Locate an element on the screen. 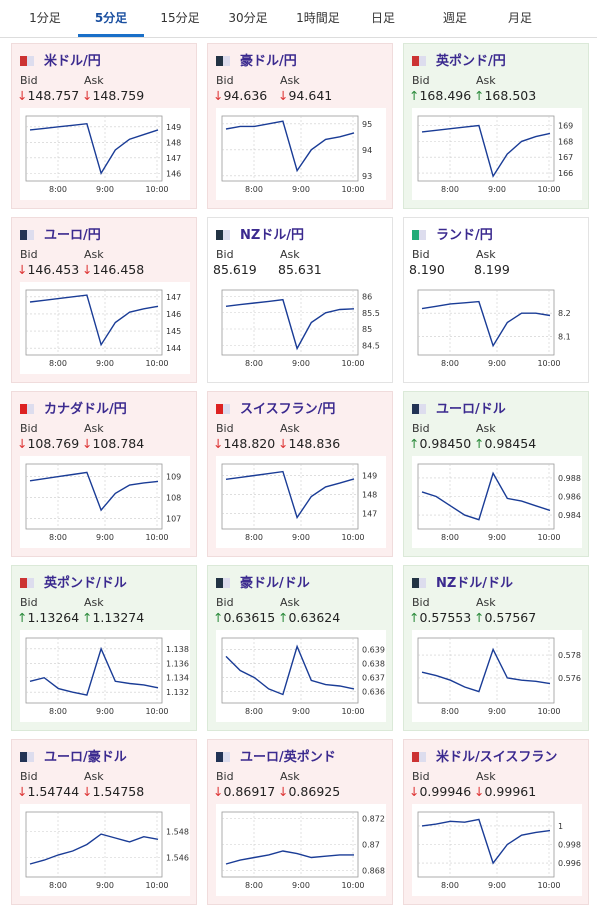  tab: 30分足 is located at coordinates (248, 18).